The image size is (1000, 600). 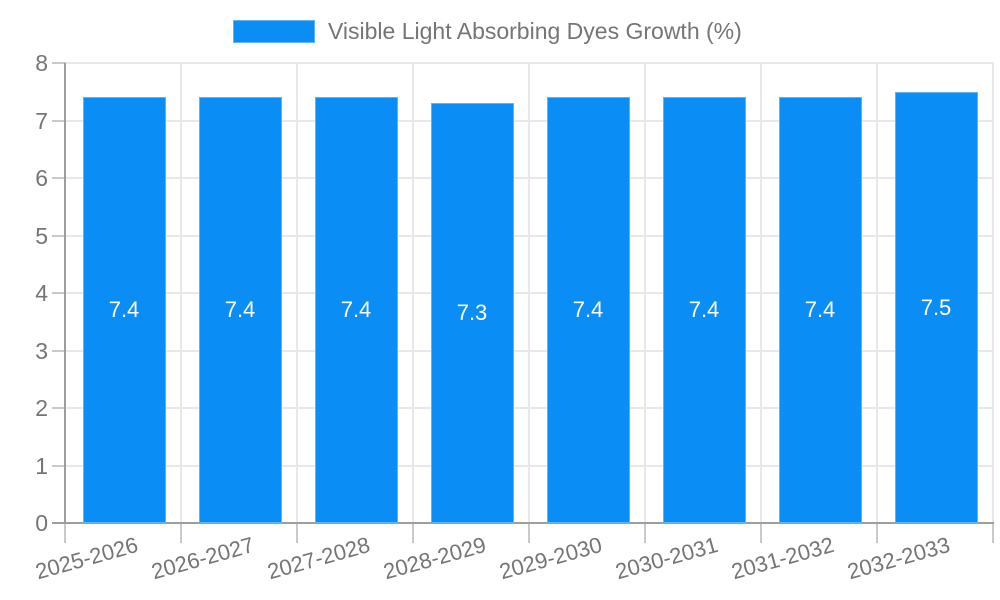 What do you see at coordinates (523, 523) in the screenshot?
I see `x-axis-line` at bounding box center [523, 523].